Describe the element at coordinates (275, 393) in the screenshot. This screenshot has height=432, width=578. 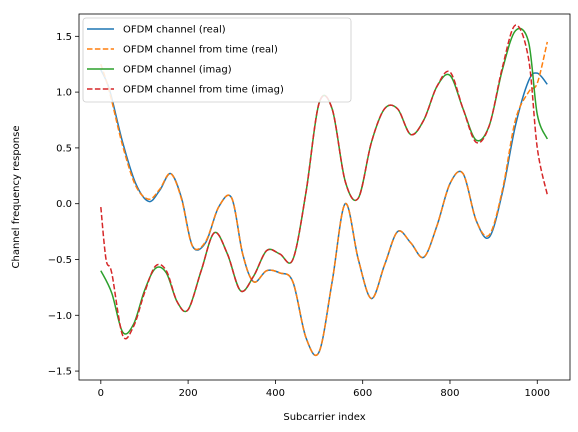
I see `x-tick-label: 400` at that location.